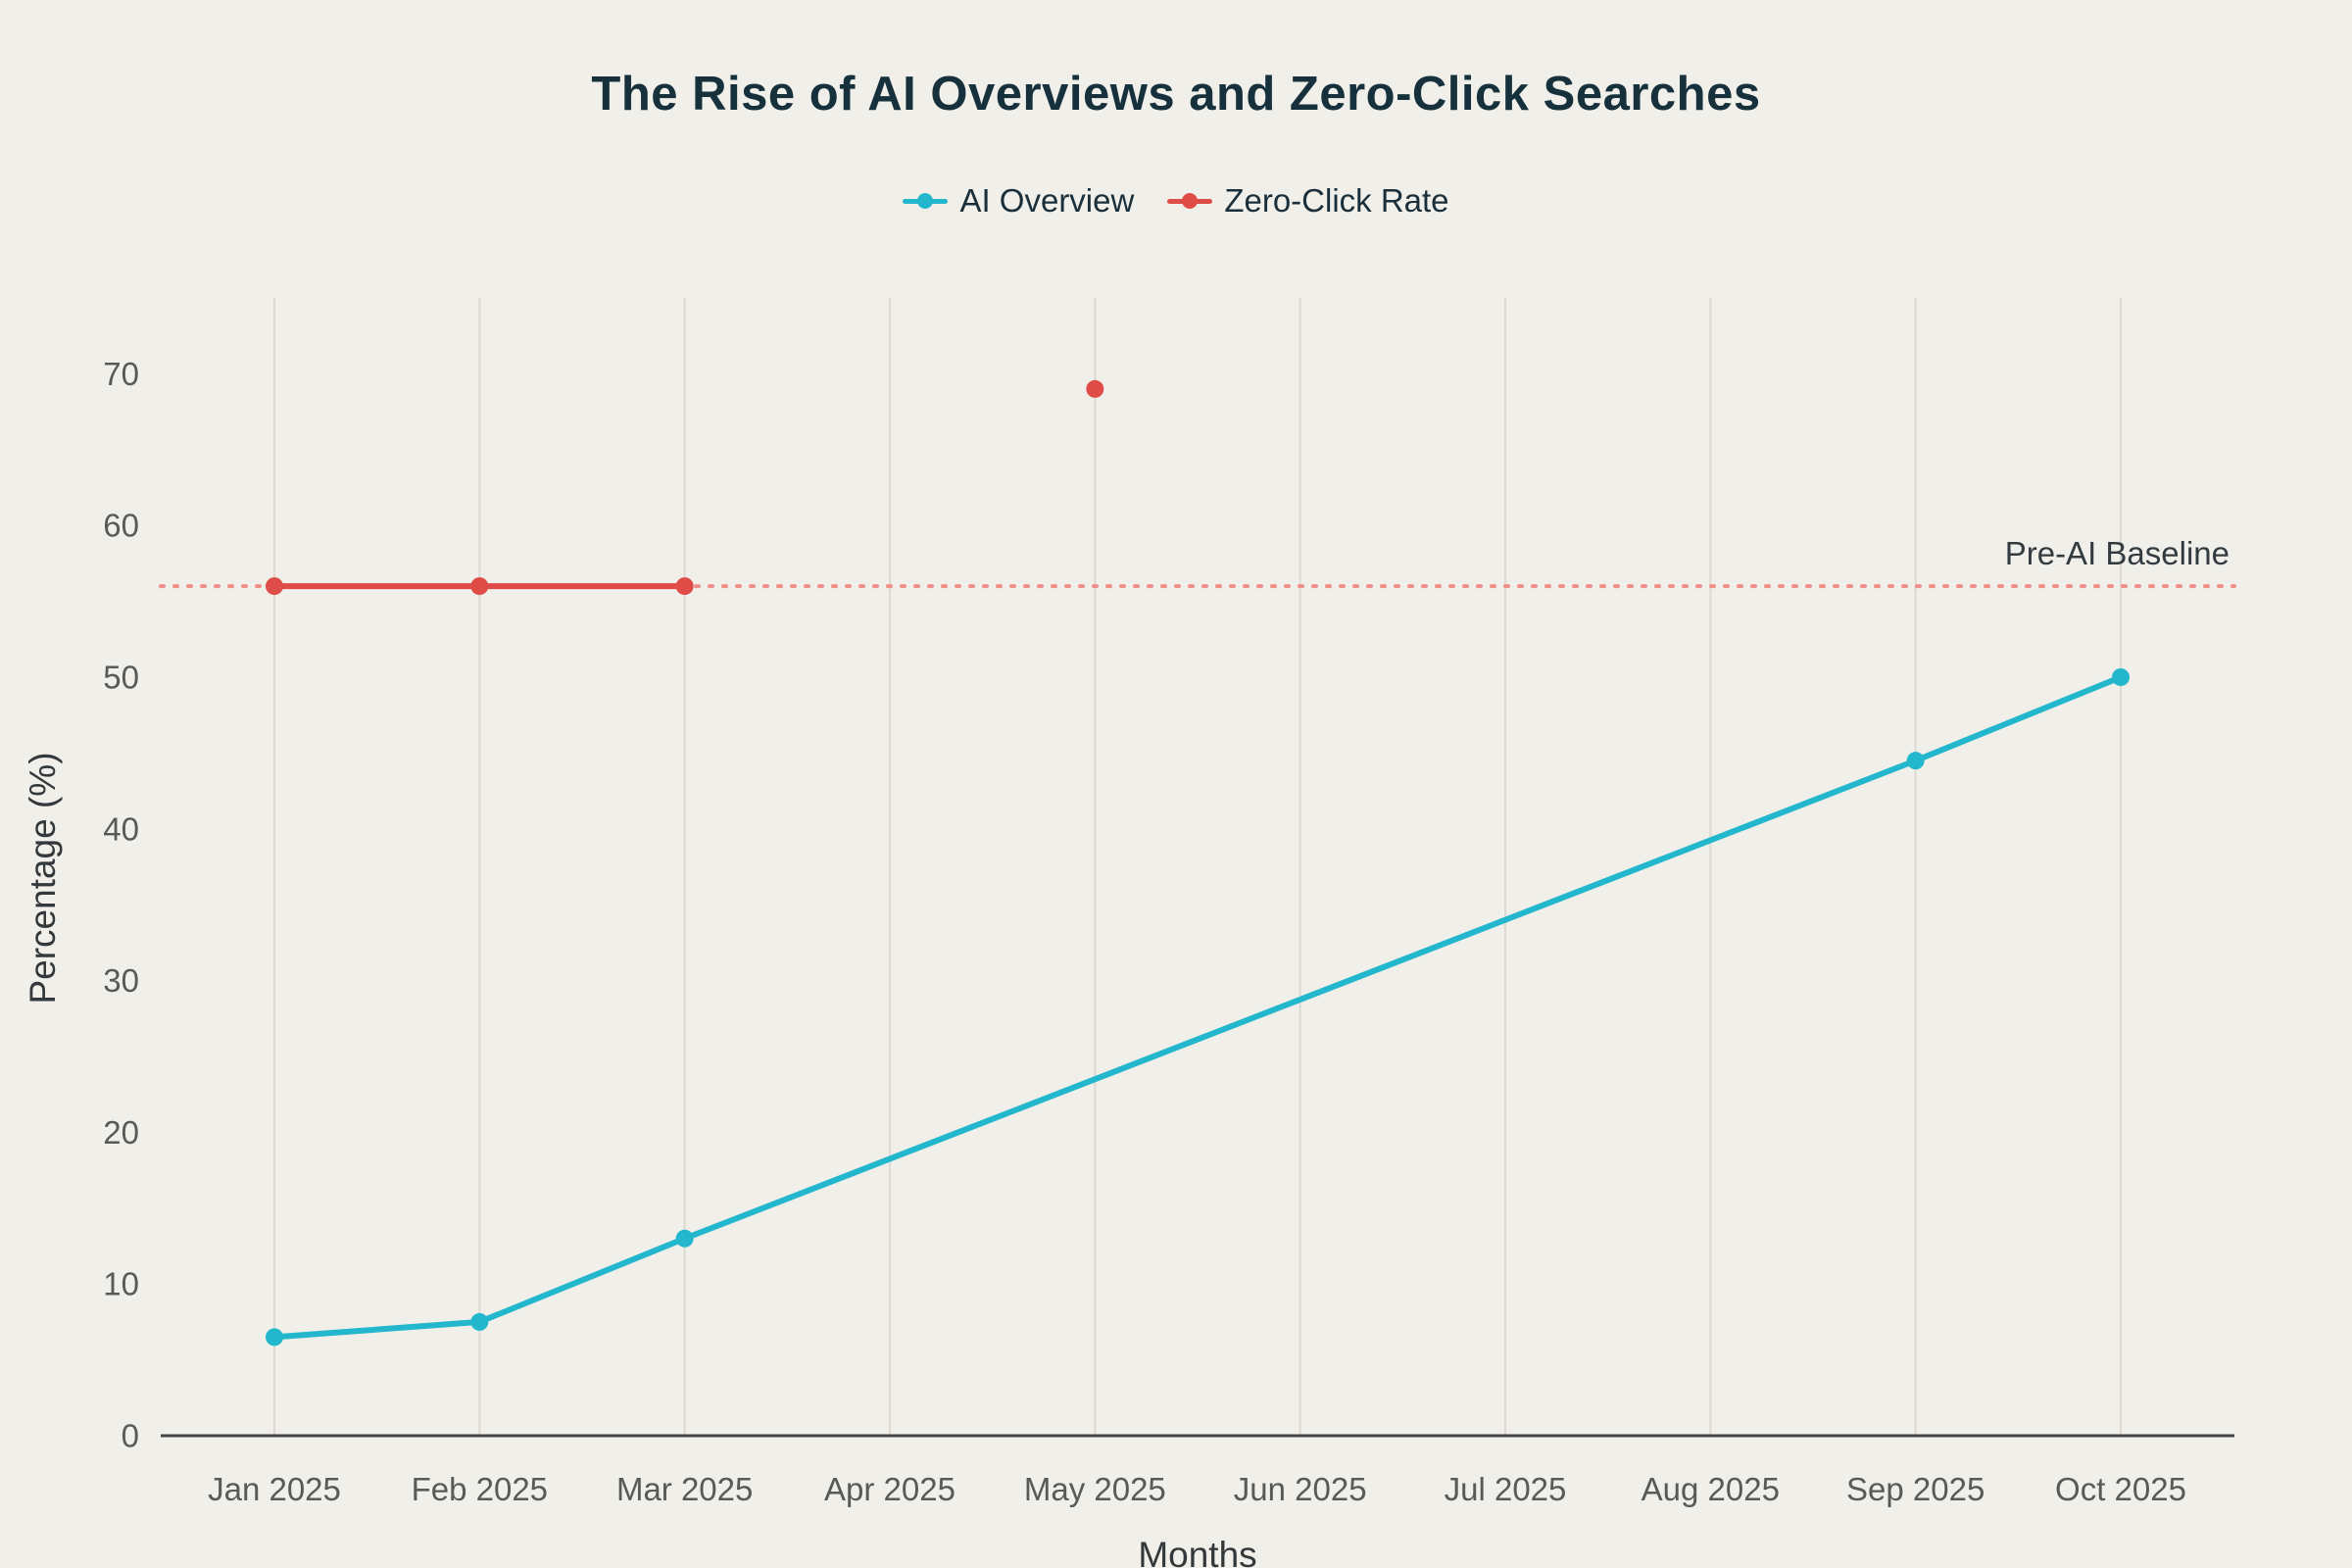  Describe the element at coordinates (1711, 1489) in the screenshot. I see `x-tick-label: Aug 2025` at that location.